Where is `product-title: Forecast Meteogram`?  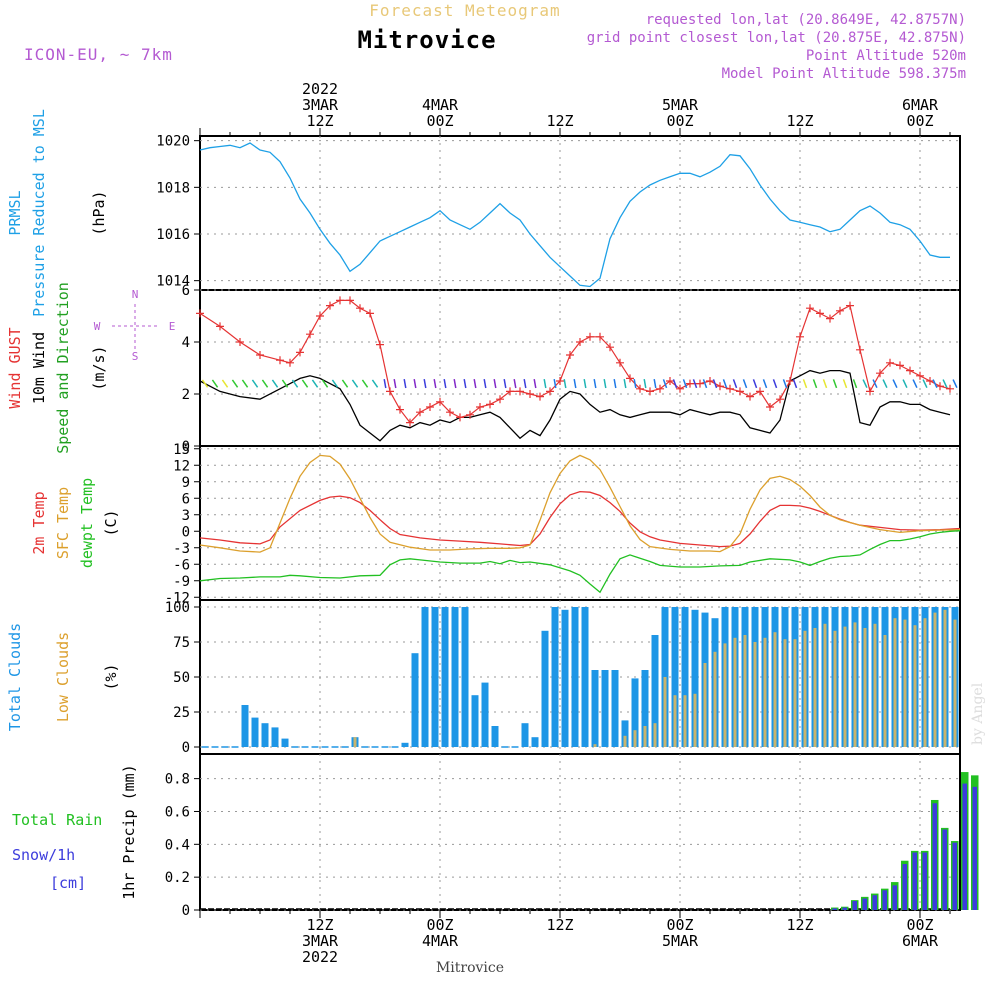
product-title: Forecast Meteogram is located at coordinates (464, 10).